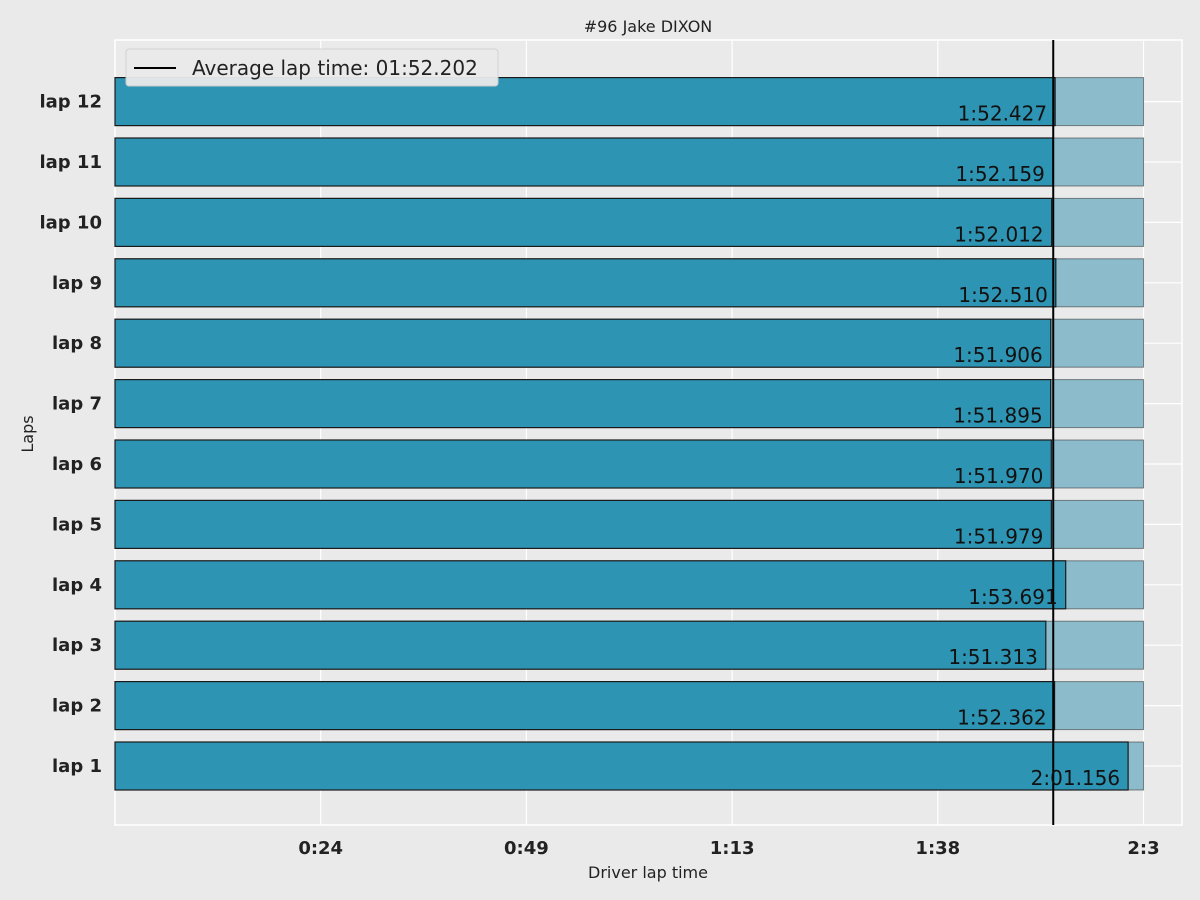 Image resolution: width=1200 pixels, height=900 pixels. What do you see at coordinates (77, 706) in the screenshot?
I see `y-tick-label: lap 2` at bounding box center [77, 706].